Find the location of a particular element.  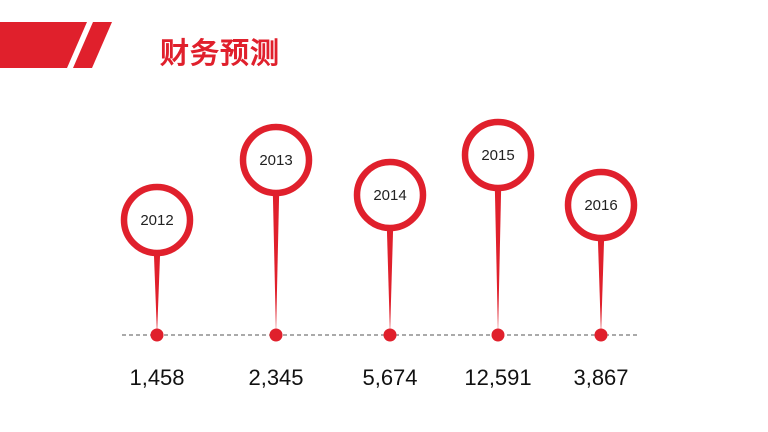

pin-marker: 2012 1,458 is located at coordinates (157, 286).